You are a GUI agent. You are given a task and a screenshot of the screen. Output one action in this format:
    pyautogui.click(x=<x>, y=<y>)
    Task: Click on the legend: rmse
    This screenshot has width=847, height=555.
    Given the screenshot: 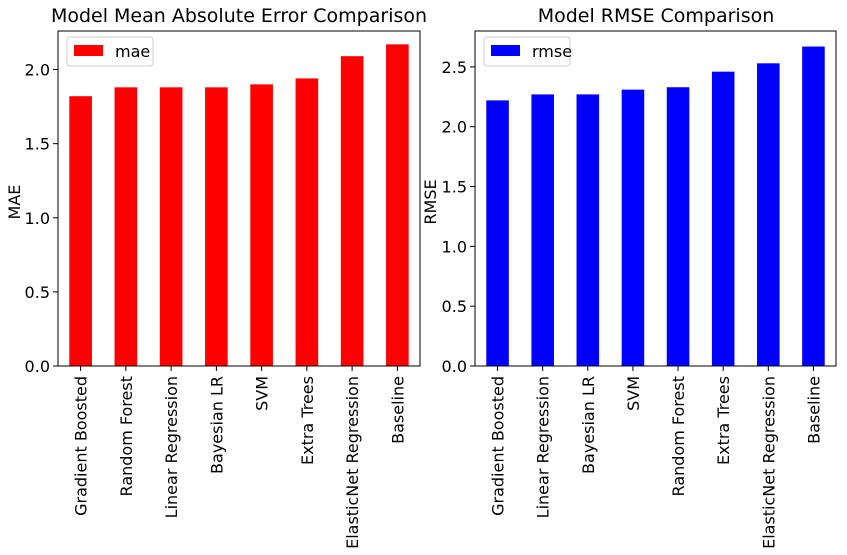 What is the action you would take?
    pyautogui.click(x=527, y=51)
    